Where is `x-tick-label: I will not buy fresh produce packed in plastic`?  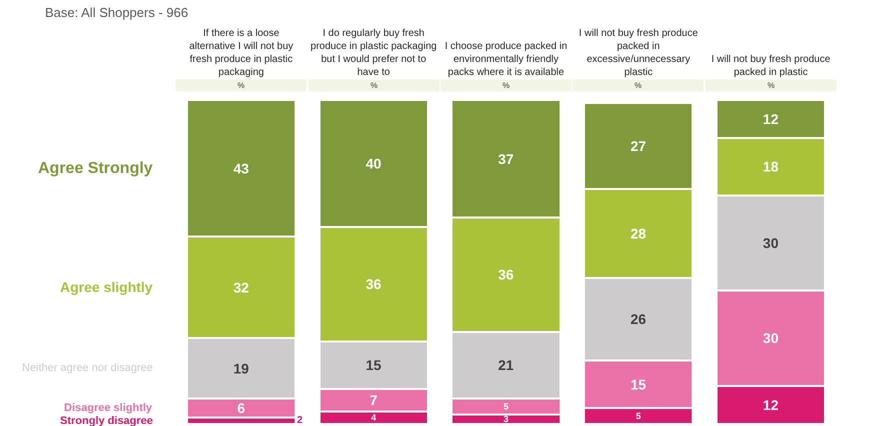 x-tick-label: I will not buy fresh produce packed in plastic is located at coordinates (771, 66).